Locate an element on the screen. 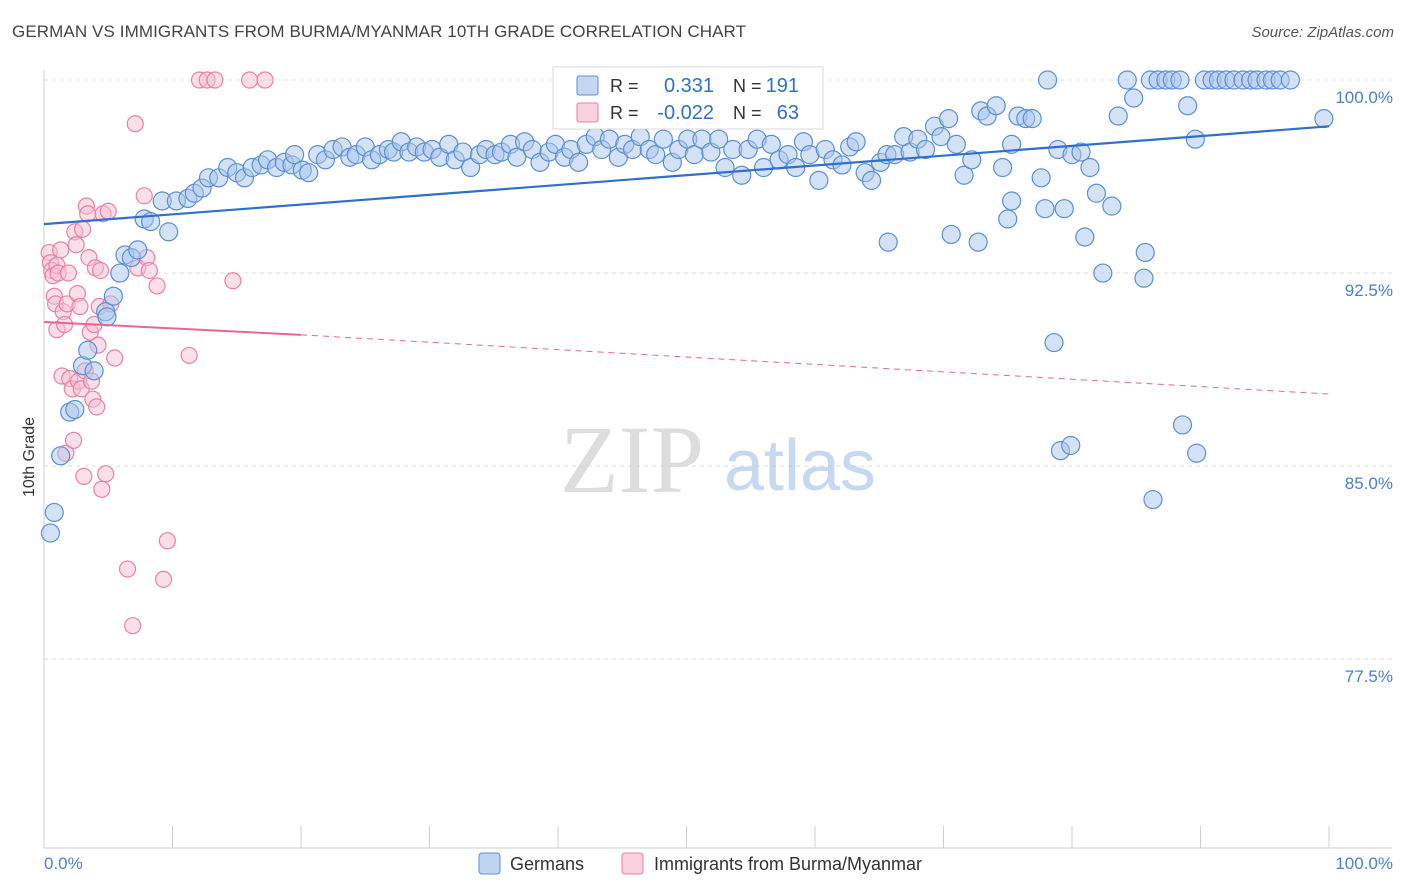  y-tick-label: 92.5% is located at coordinates (1369, 290).